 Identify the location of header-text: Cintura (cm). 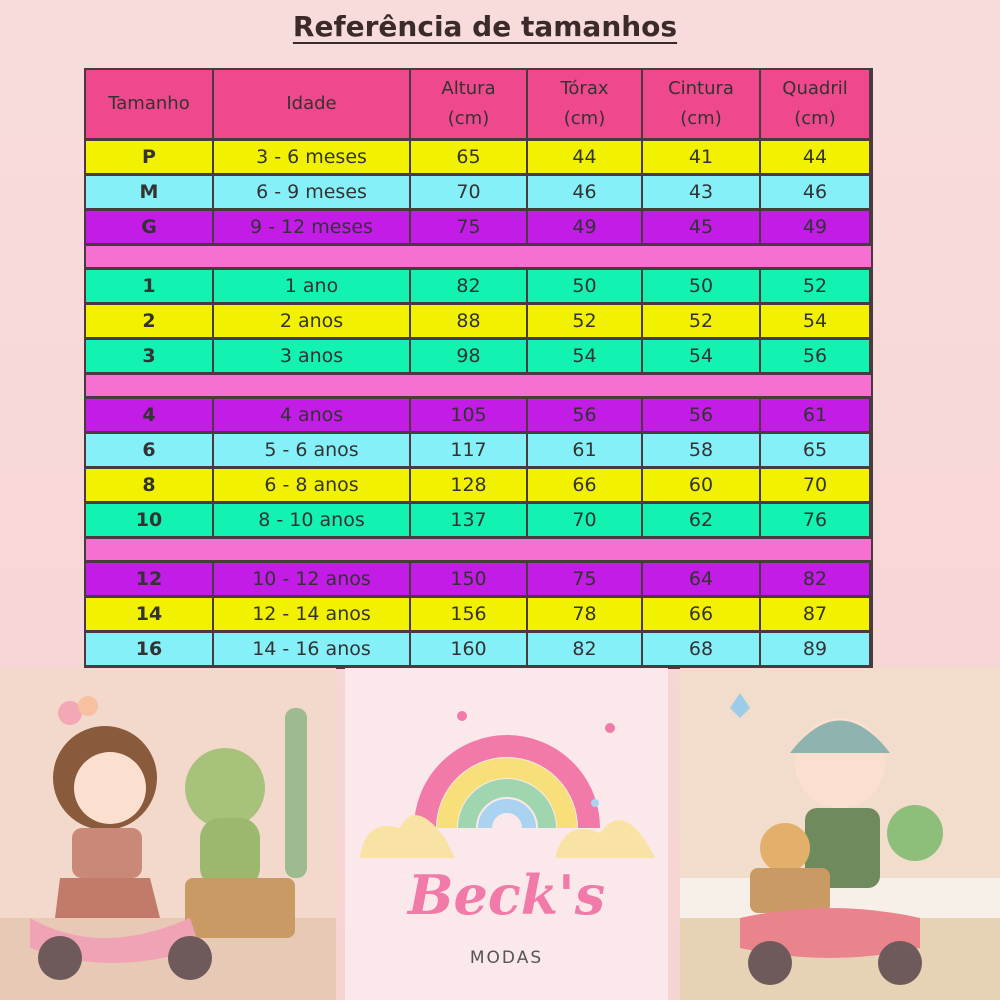
(701, 103).